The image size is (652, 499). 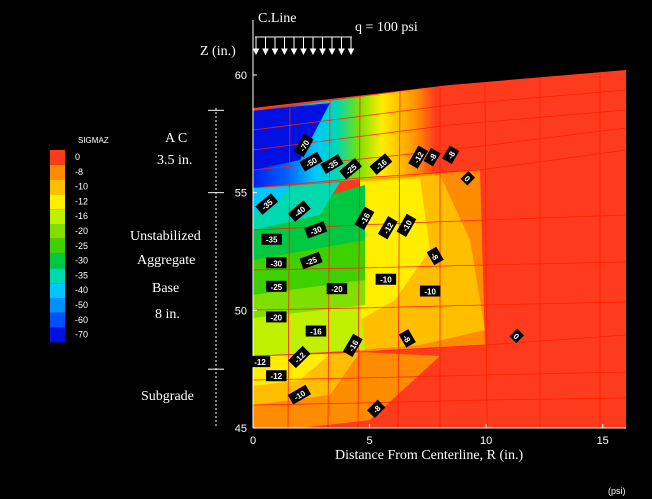 I want to click on base-label-2: Aggregate, so click(x=166, y=260).